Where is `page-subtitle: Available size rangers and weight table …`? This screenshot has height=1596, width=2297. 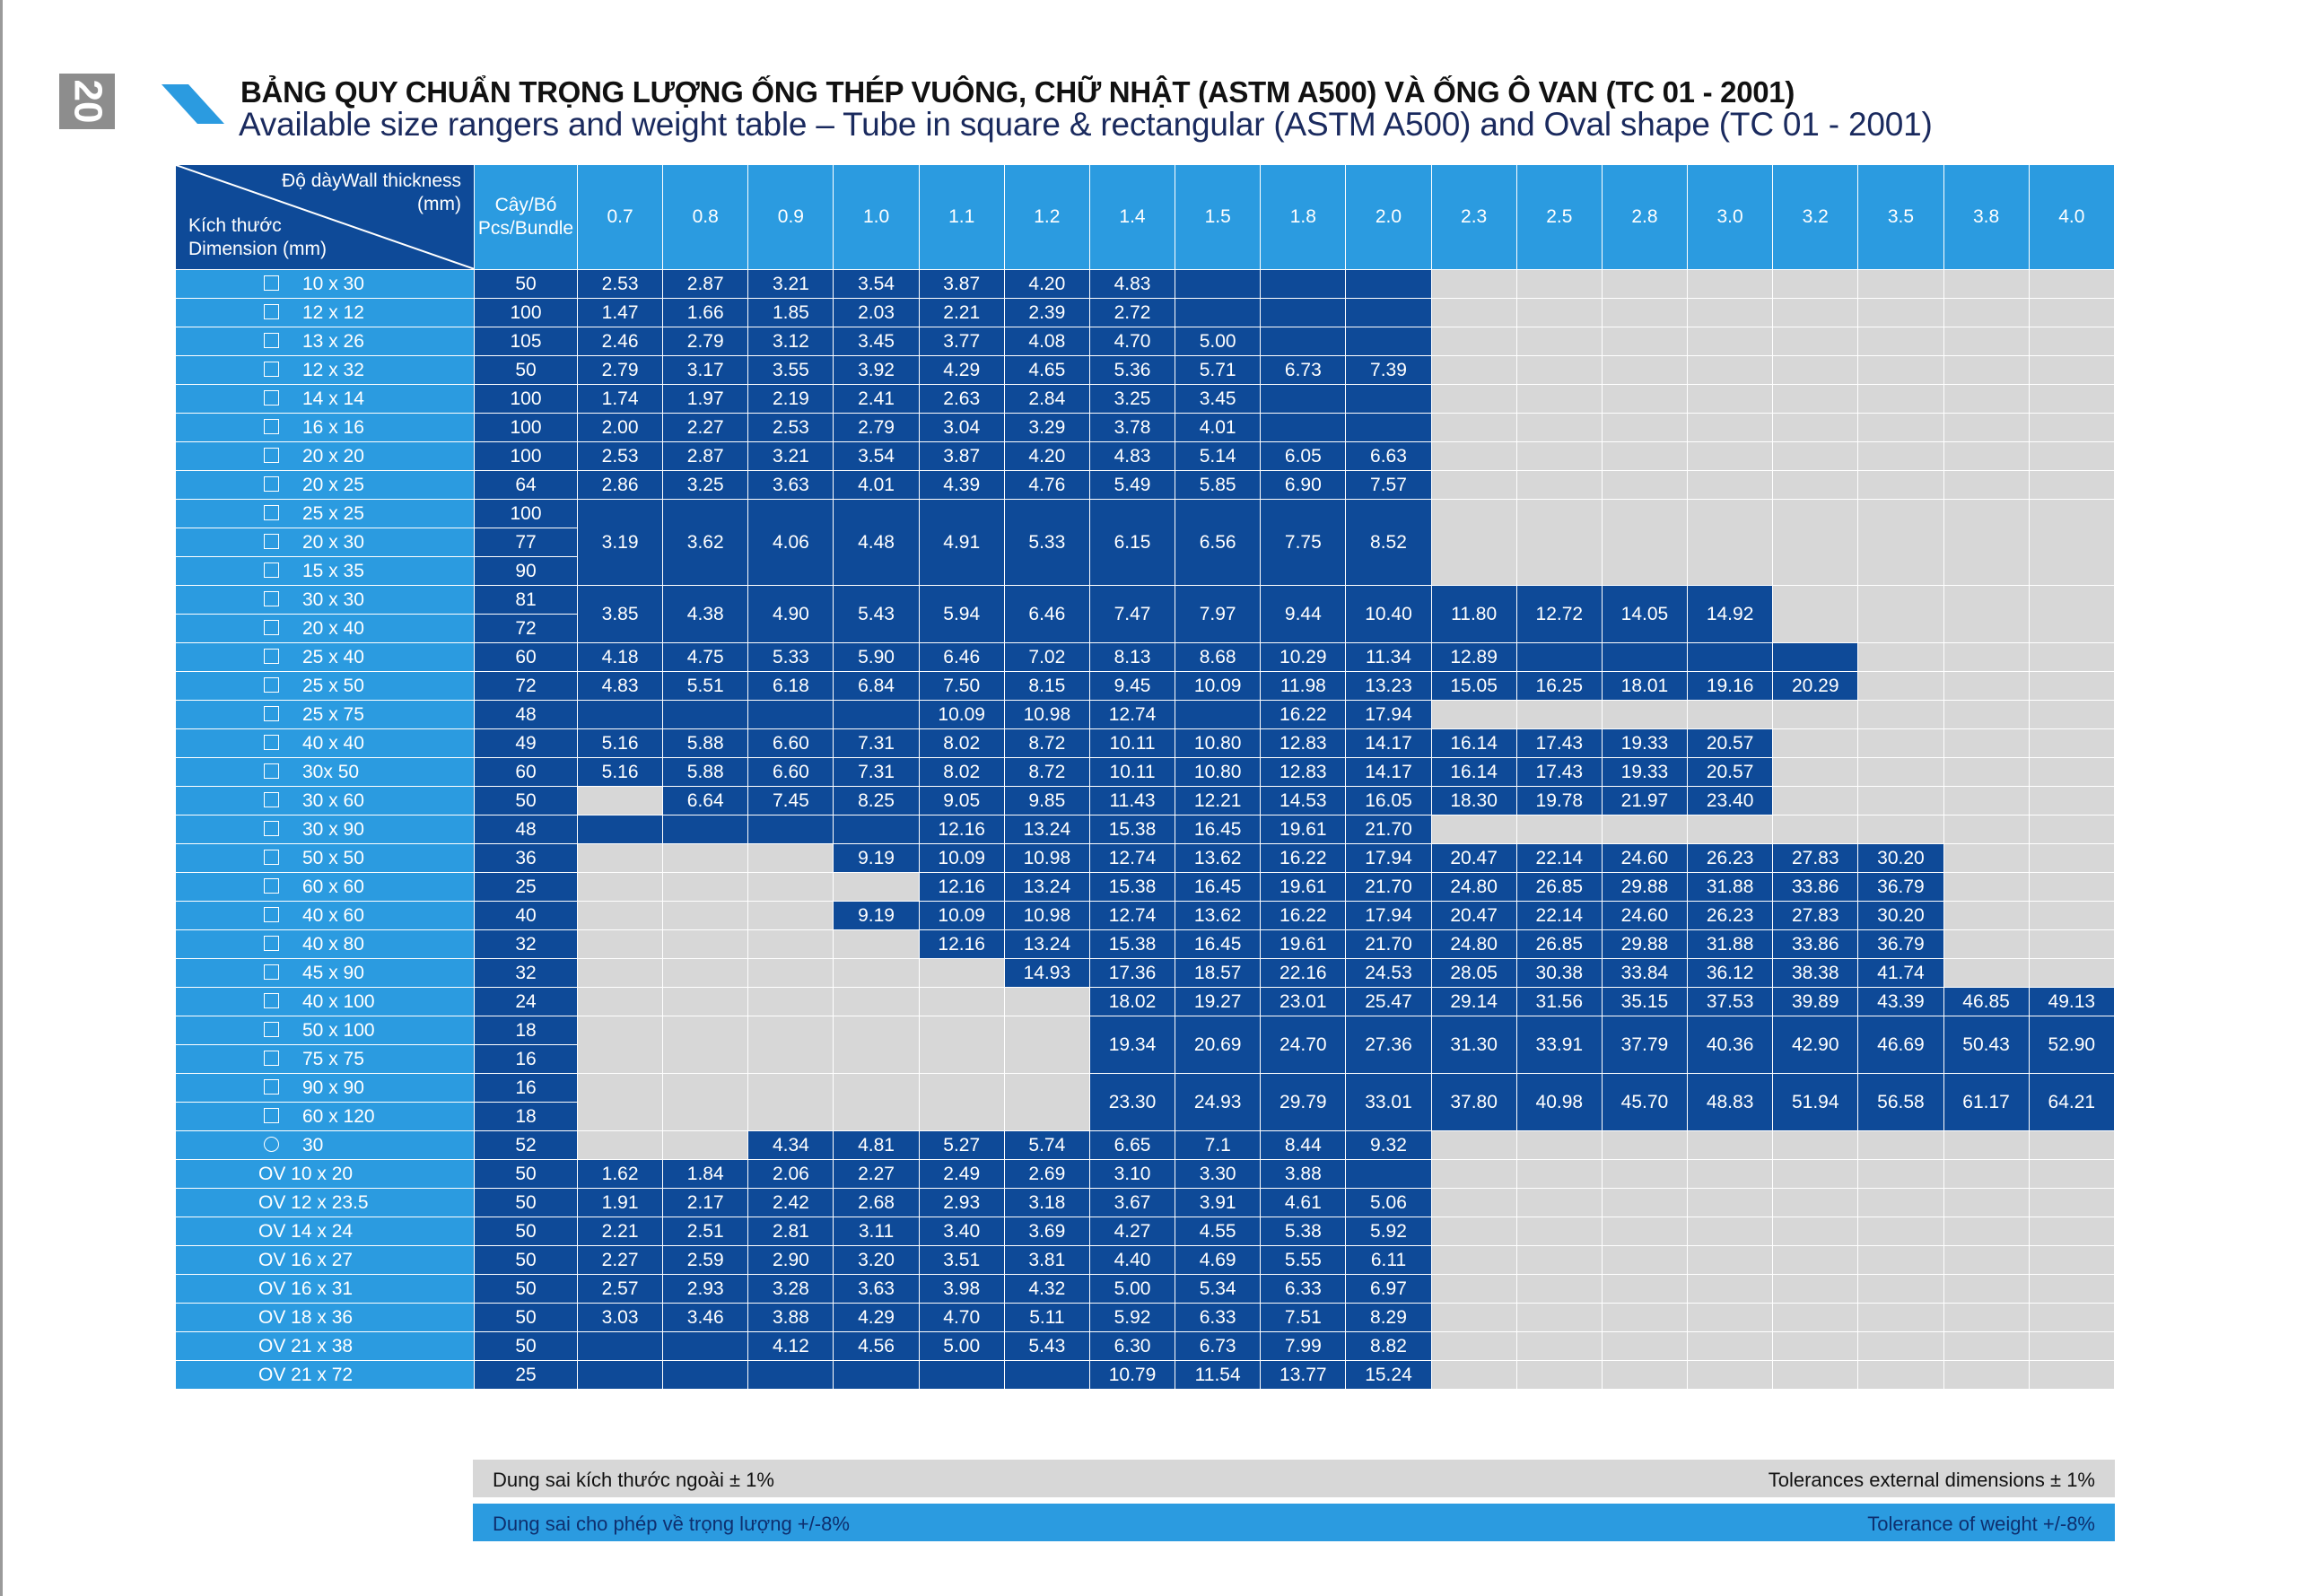
page-subtitle: Available size rangers and weight table … is located at coordinates (1086, 124).